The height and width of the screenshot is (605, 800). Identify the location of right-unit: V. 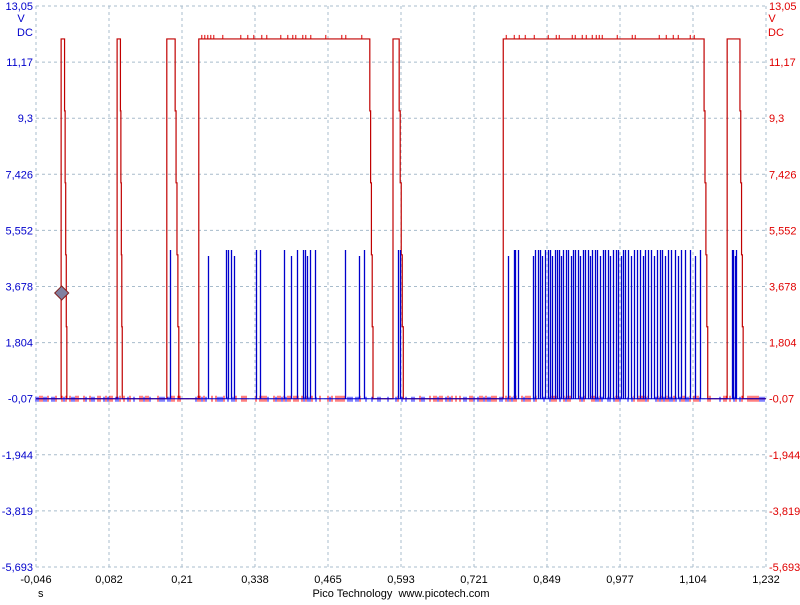
(772, 19).